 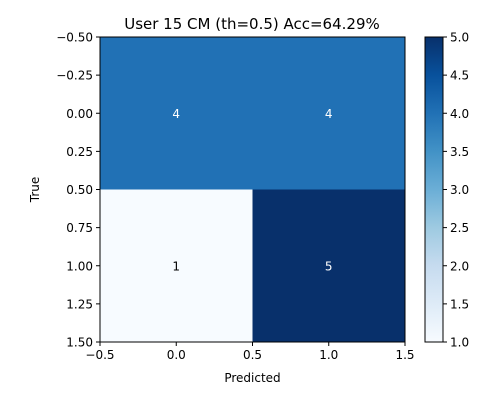 What do you see at coordinates (35, 190) in the screenshot?
I see `y-axis-label: True` at bounding box center [35, 190].